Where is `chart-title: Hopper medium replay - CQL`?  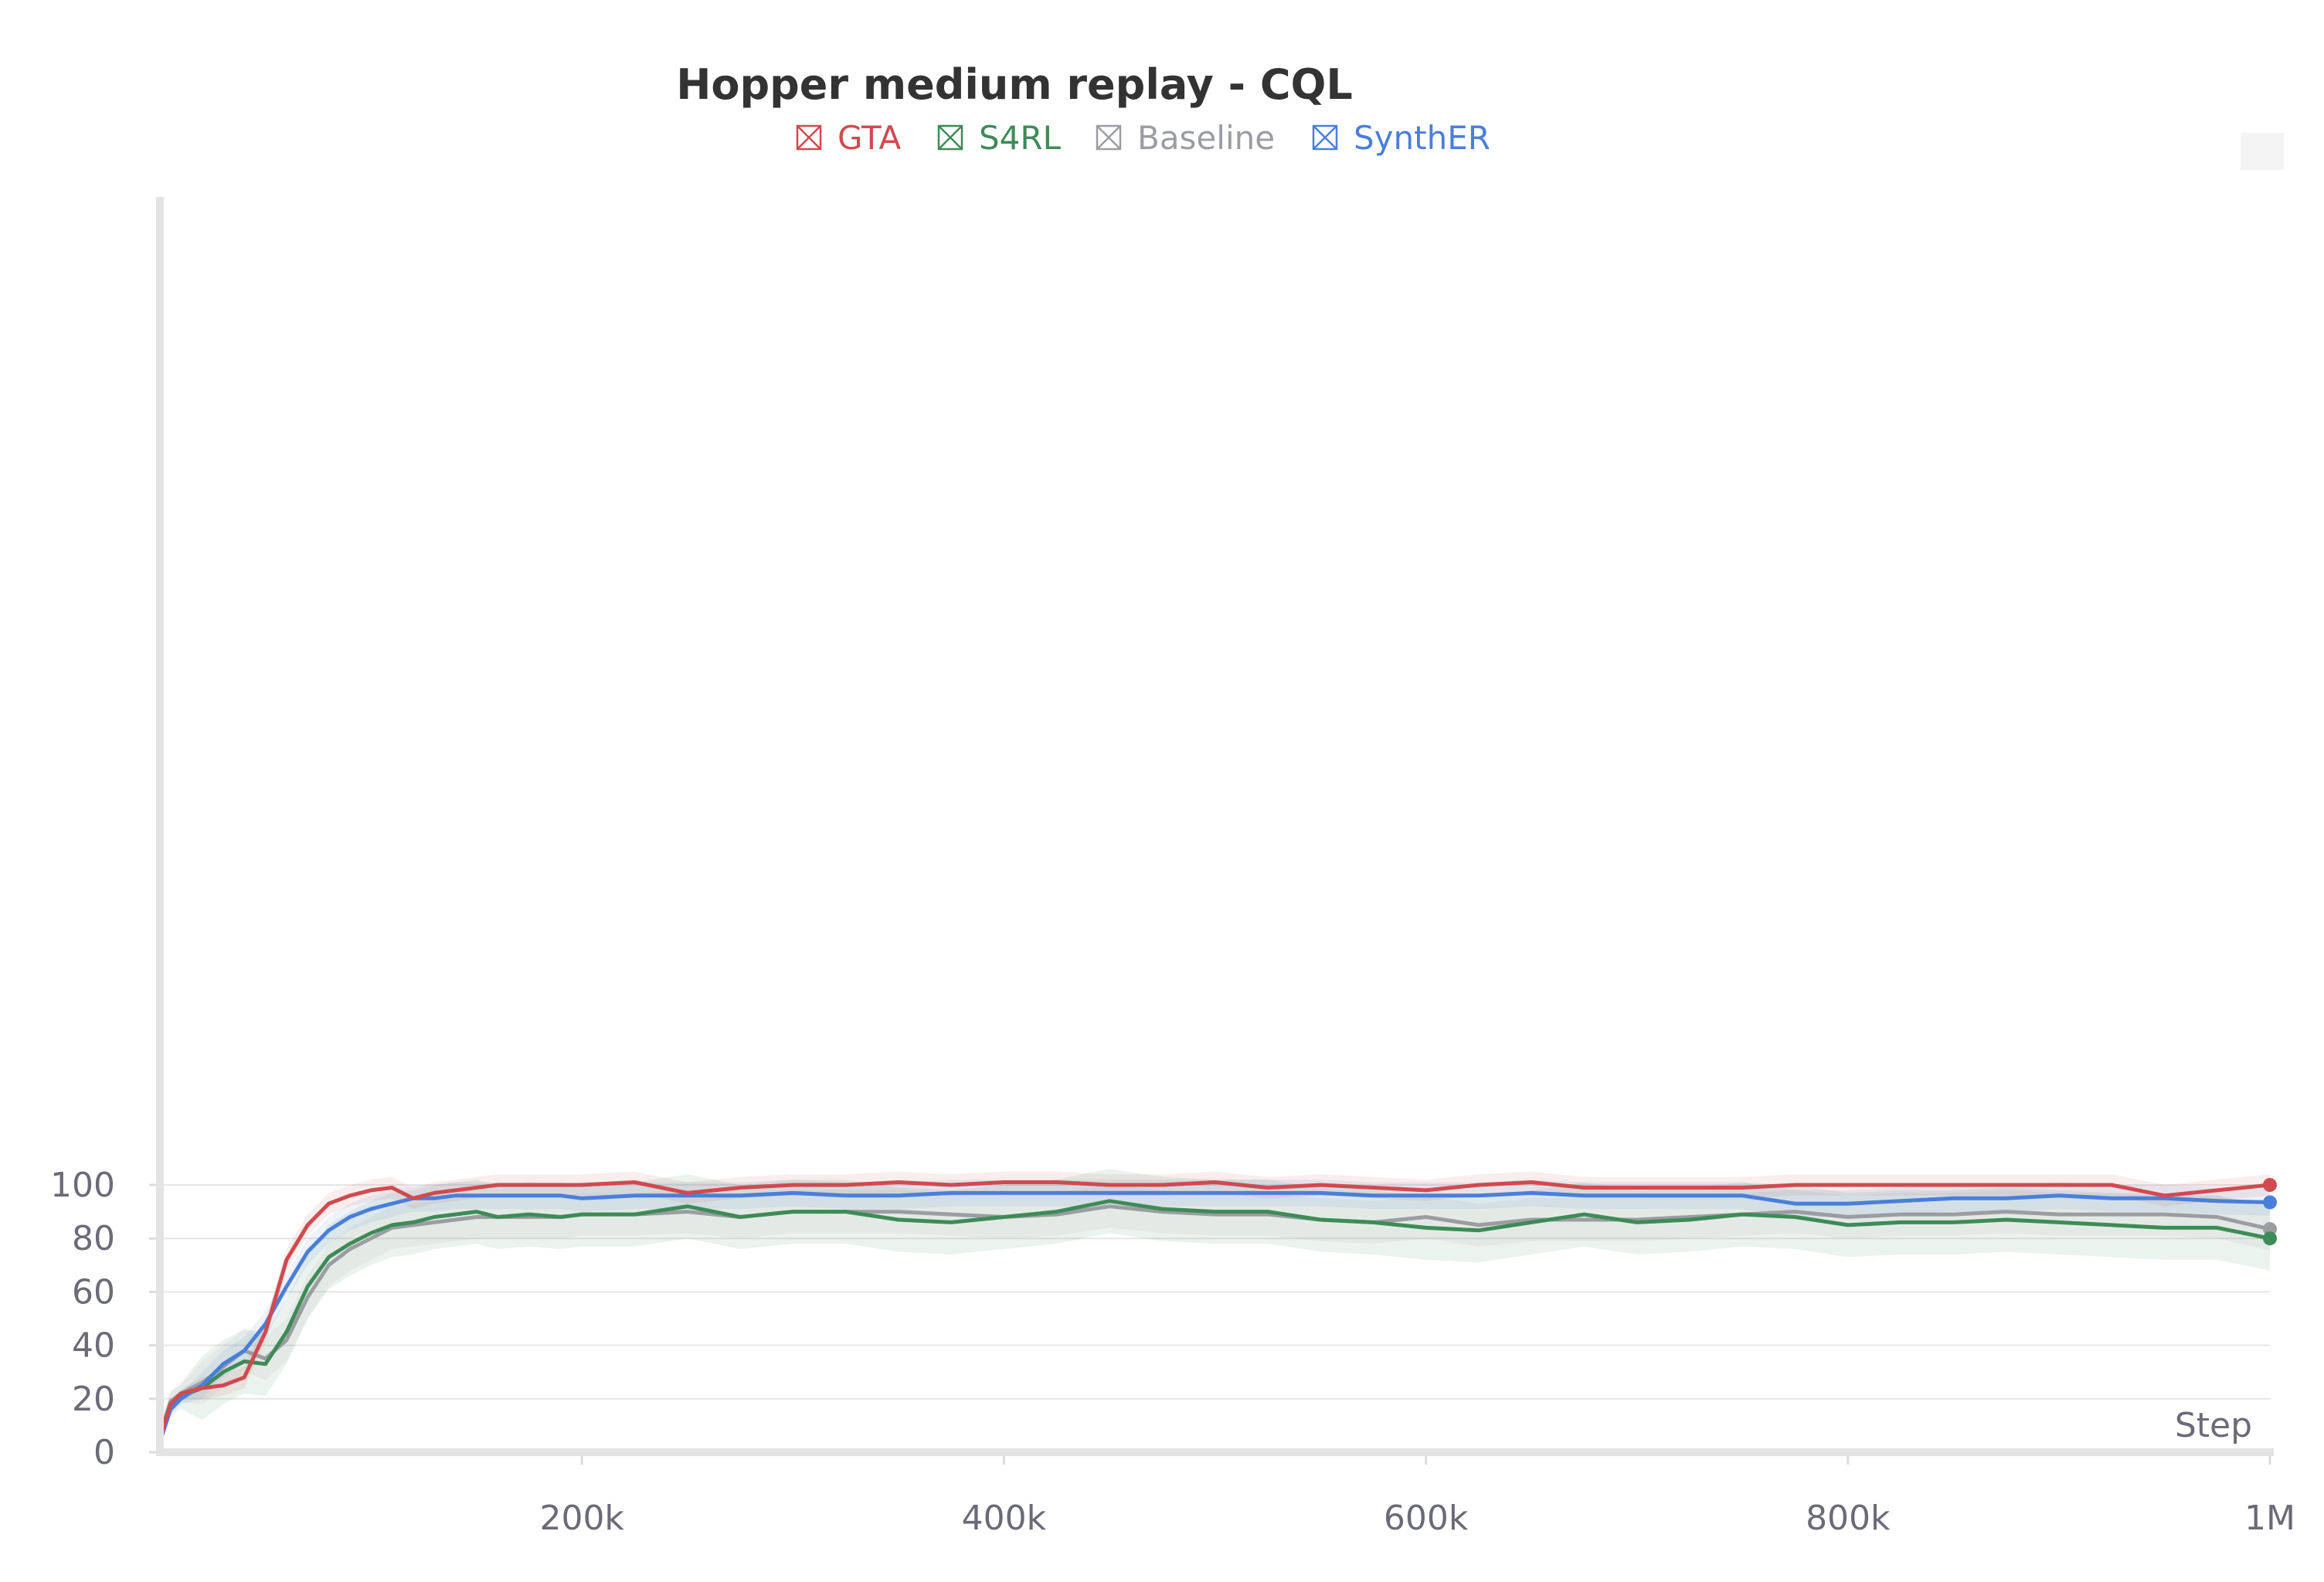 chart-title: Hopper medium replay - CQL is located at coordinates (1014, 85).